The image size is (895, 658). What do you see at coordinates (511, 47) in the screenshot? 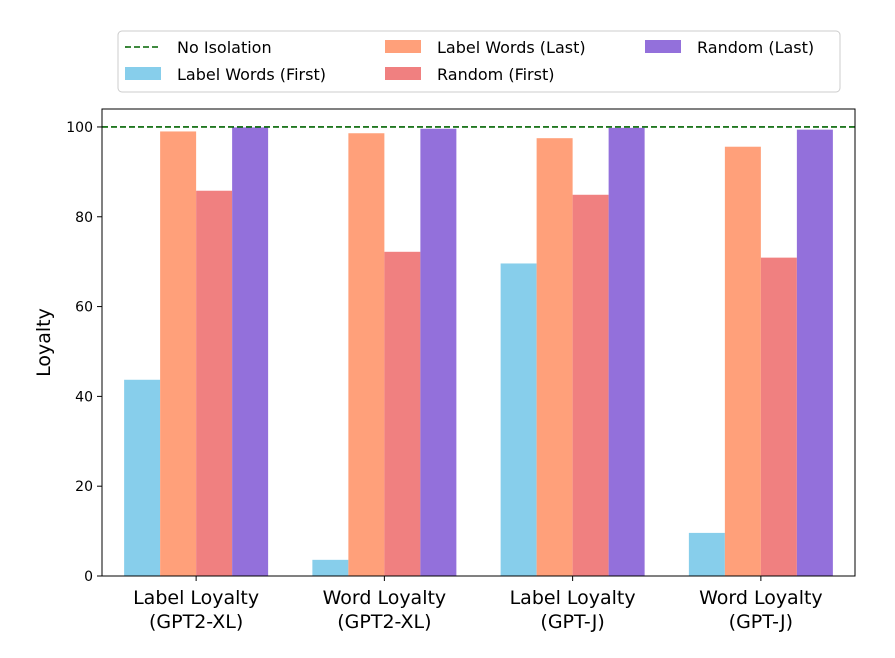
I see `legend-label: Label Words (Last)` at bounding box center [511, 47].